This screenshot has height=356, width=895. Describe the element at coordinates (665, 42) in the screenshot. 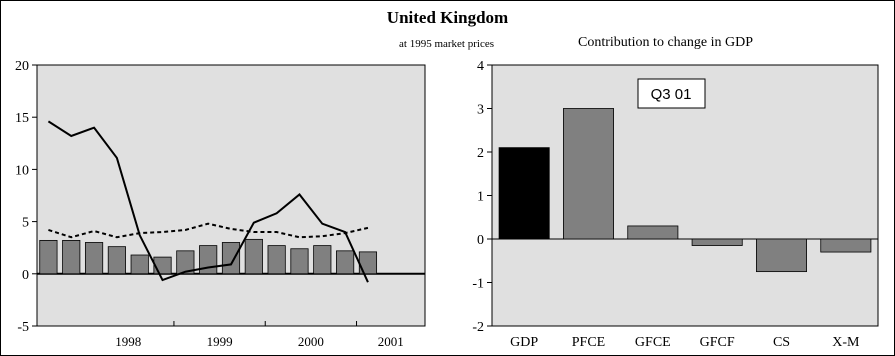

I see `right-chart-title: Contribution to change in GDP` at that location.